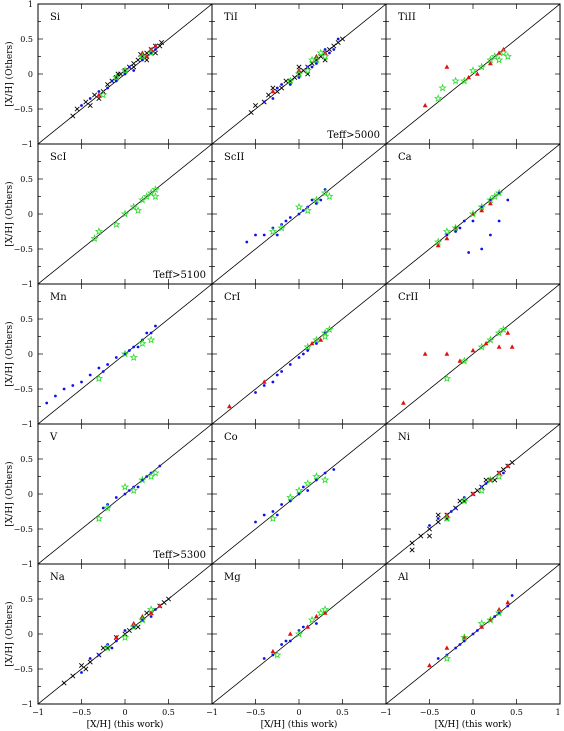 This screenshot has width=564, height=731. I want to click on panel-teff-note: Teff>5100, so click(179, 275).